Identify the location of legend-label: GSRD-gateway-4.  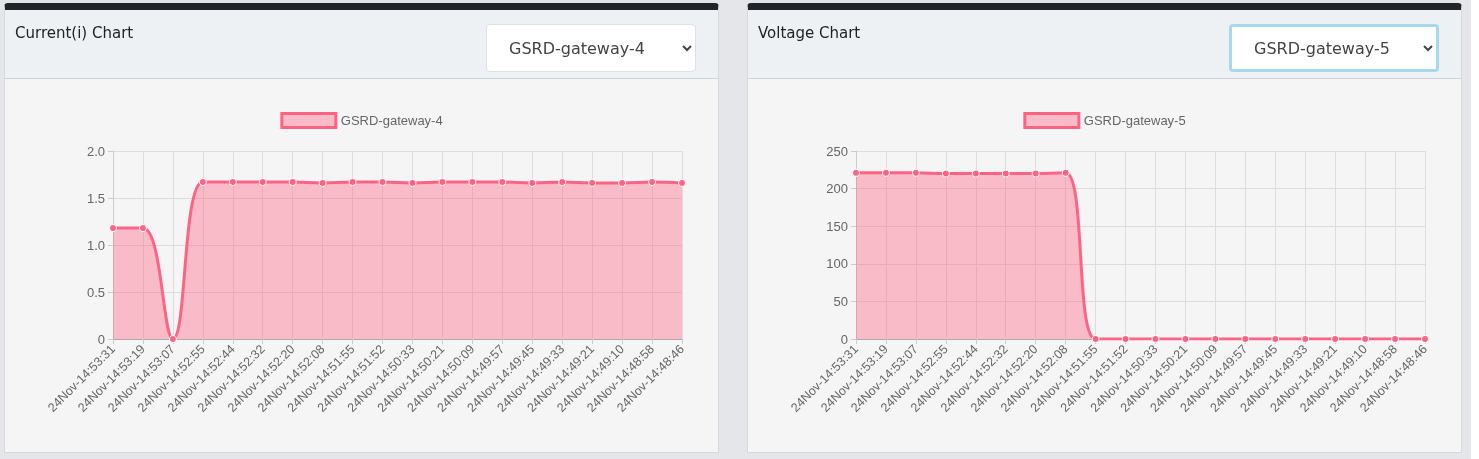
(391, 120).